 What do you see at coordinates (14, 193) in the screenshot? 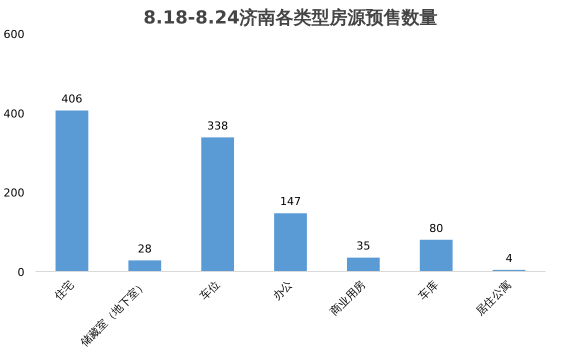
I see `y-tick-label: 200` at bounding box center [14, 193].